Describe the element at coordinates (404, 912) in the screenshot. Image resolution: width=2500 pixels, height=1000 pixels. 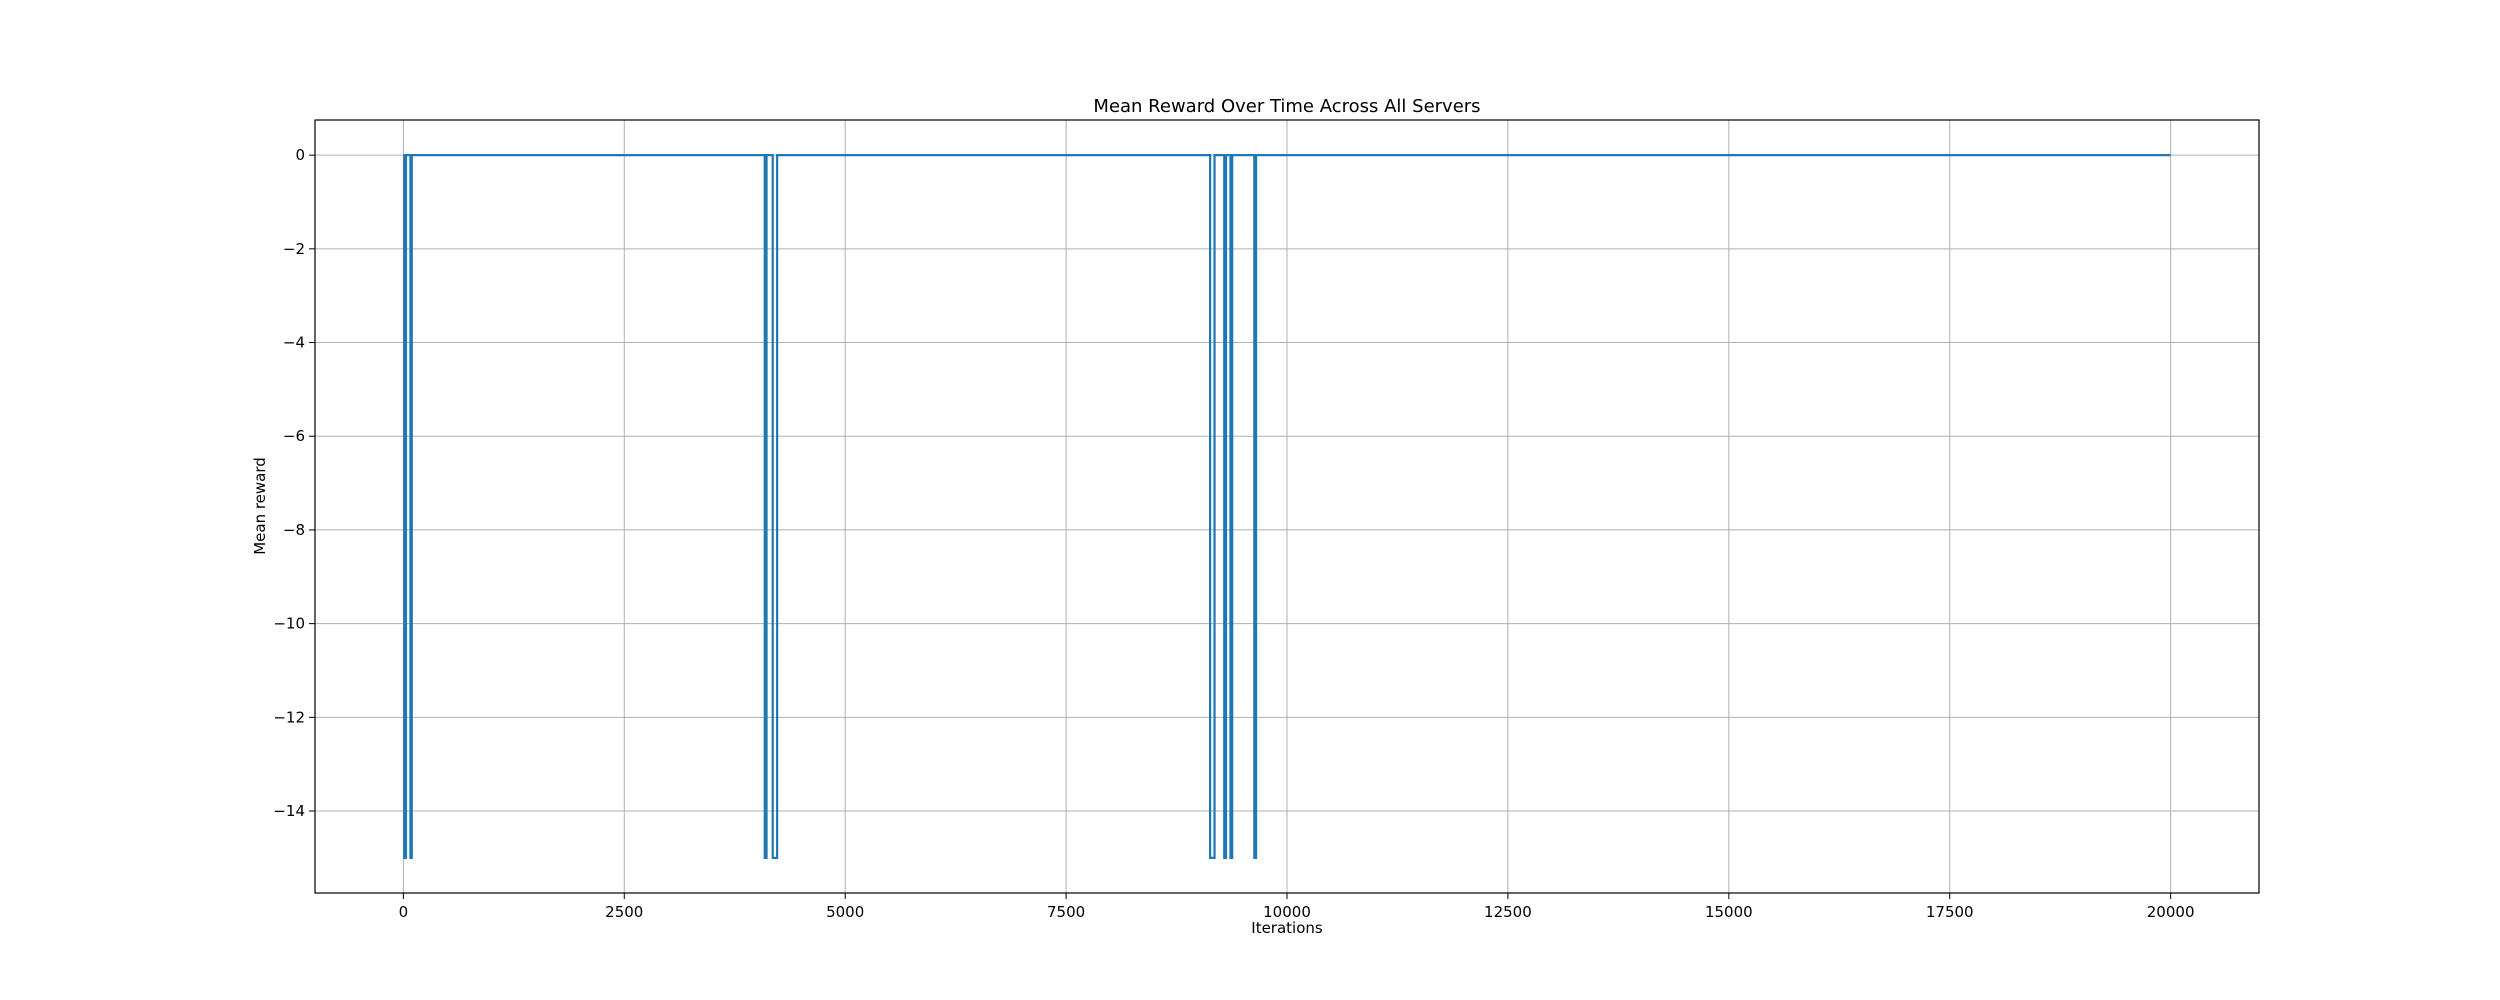
I see `x-tick-label: 0` at that location.